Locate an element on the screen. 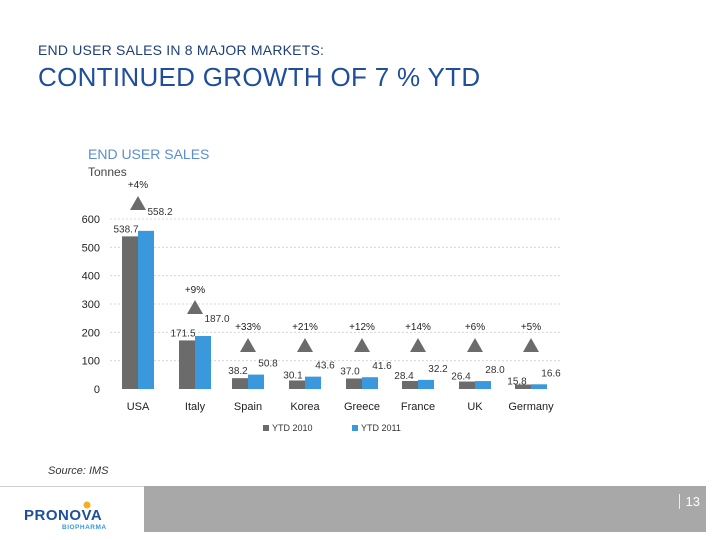  x-tick-label: USA is located at coordinates (138, 407).